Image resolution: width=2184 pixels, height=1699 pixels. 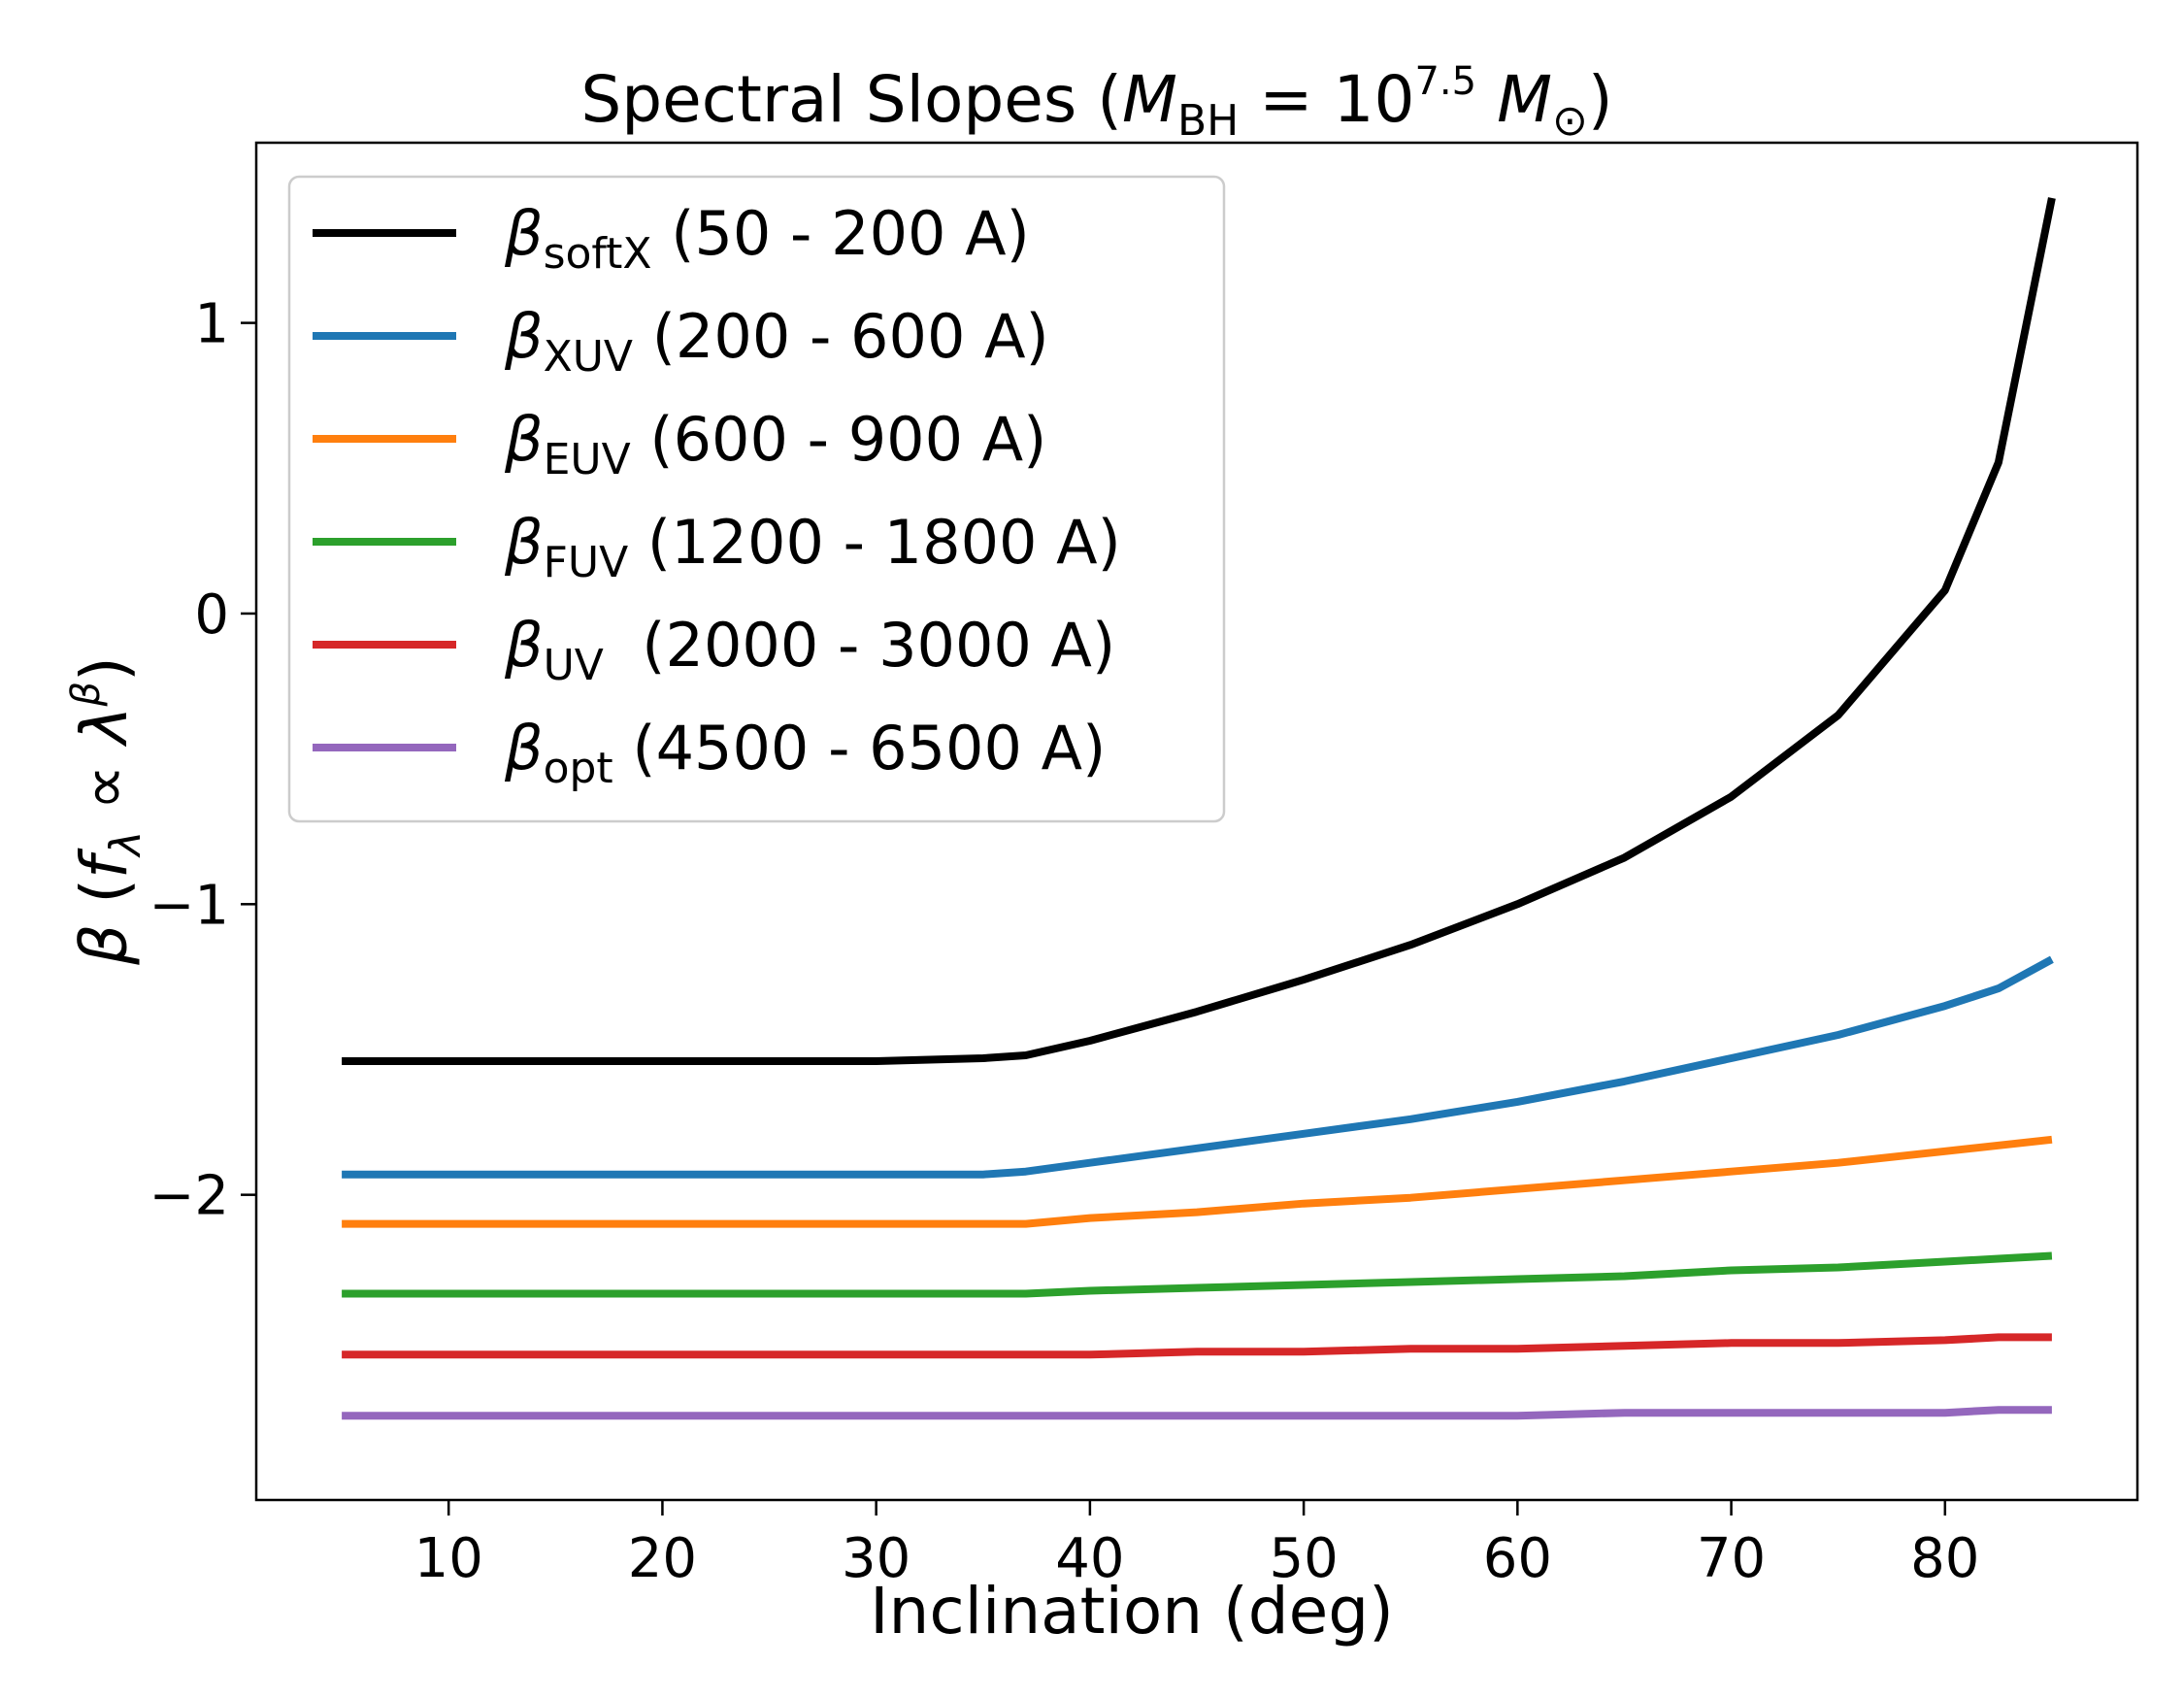 What do you see at coordinates (211, 615) in the screenshot?
I see `y-tick-label-1: 0` at bounding box center [211, 615].